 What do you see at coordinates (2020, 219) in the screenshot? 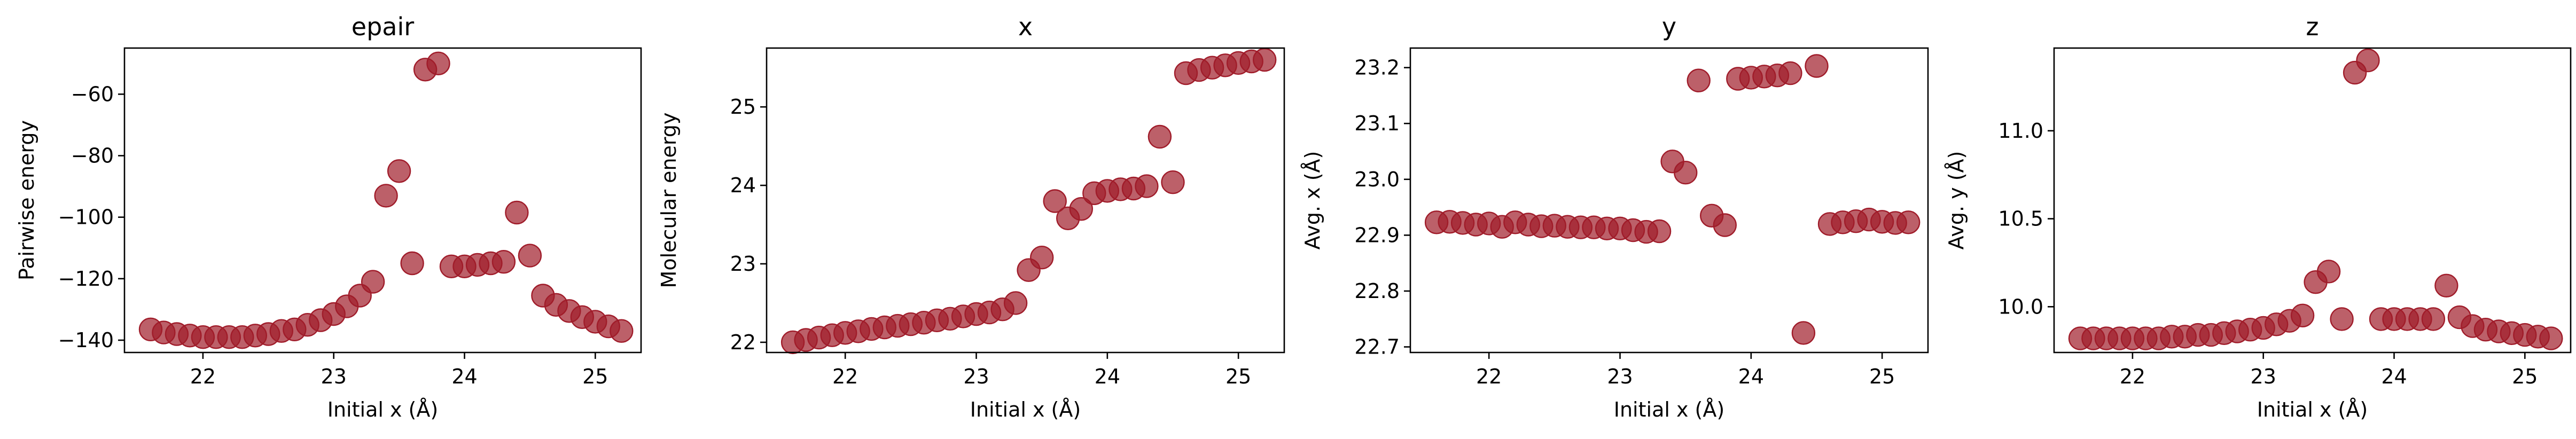
I see `y-tick-label: 10.5` at bounding box center [2020, 219].